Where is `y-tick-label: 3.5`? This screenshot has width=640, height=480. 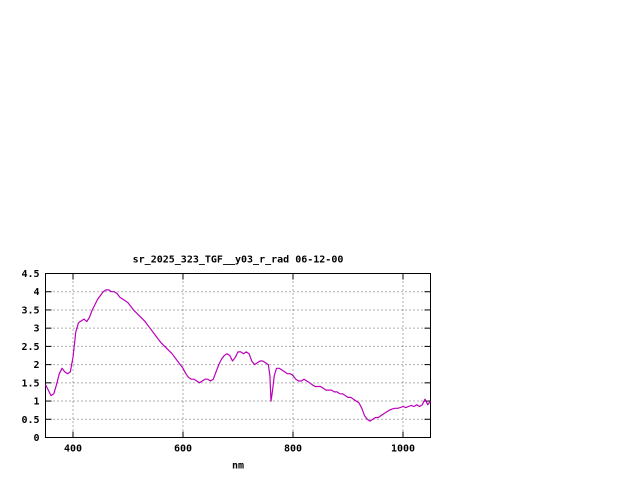 y-tick-label: 3.5 is located at coordinates (30, 310).